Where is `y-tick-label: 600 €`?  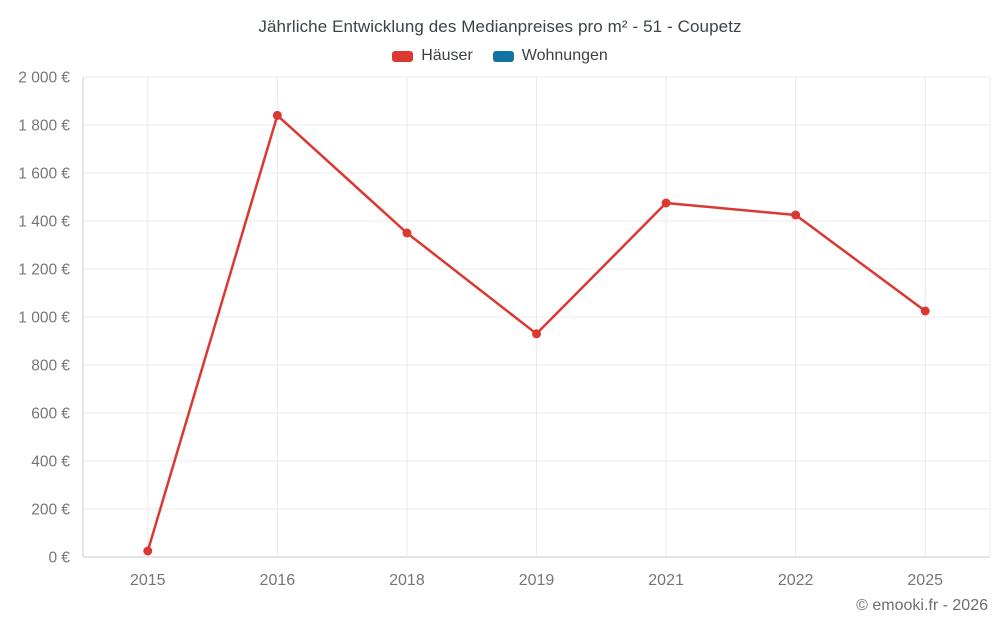
y-tick-label: 600 € is located at coordinates (50, 414).